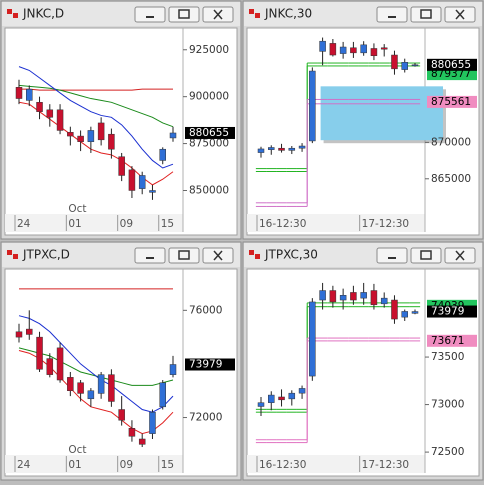 The image size is (484, 485). What do you see at coordinates (451, 179) in the screenshot?
I see `y-tick-label: 865000` at bounding box center [451, 179].